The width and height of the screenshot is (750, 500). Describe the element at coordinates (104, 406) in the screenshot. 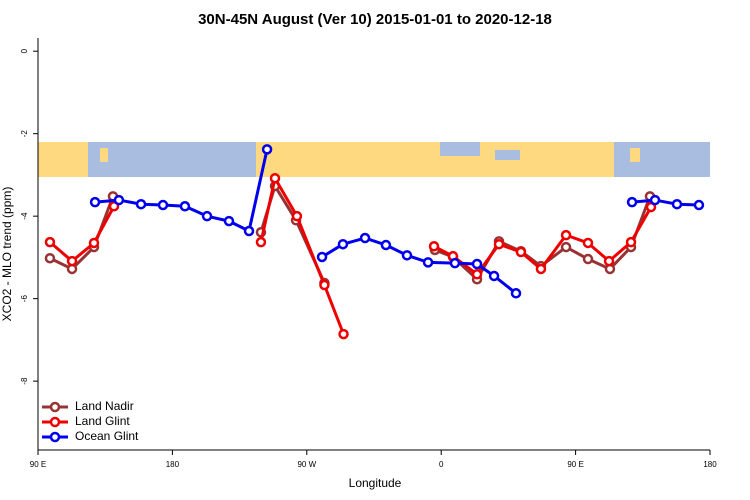

I see `legend-label: Land Nadir` at that location.